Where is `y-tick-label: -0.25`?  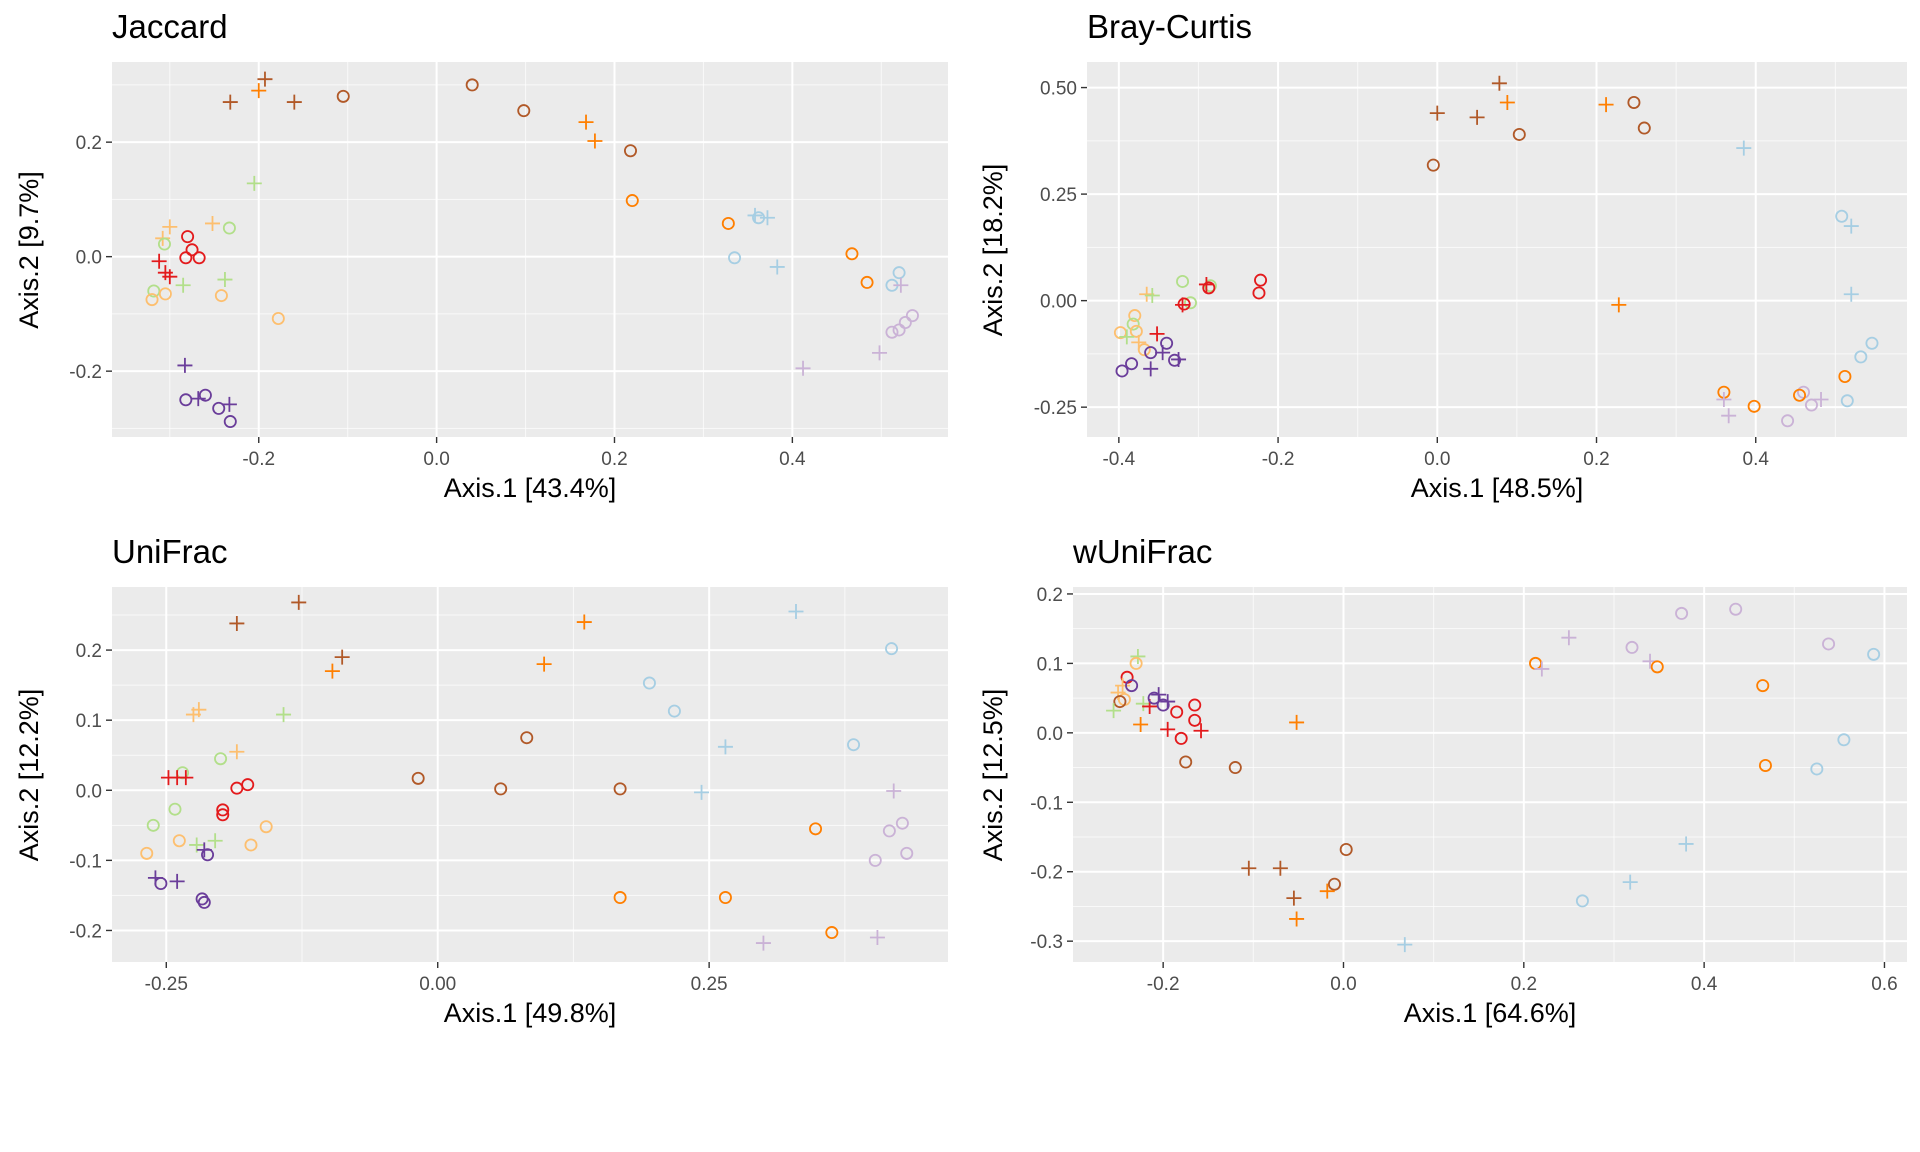 y-tick-label: -0.25 is located at coordinates (1055, 408).